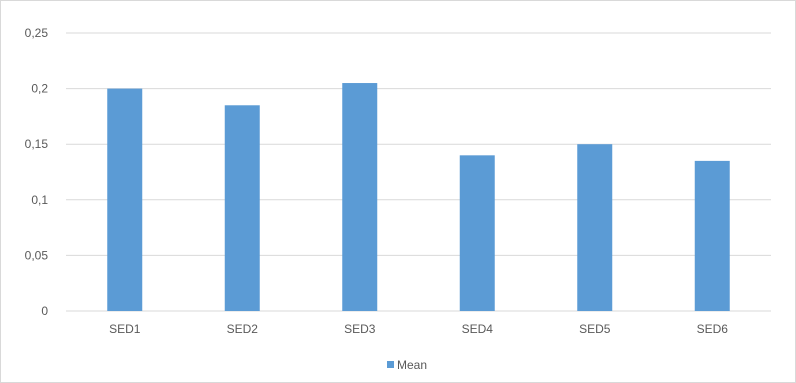  I want to click on y-tick-label: 0, so click(44, 311).